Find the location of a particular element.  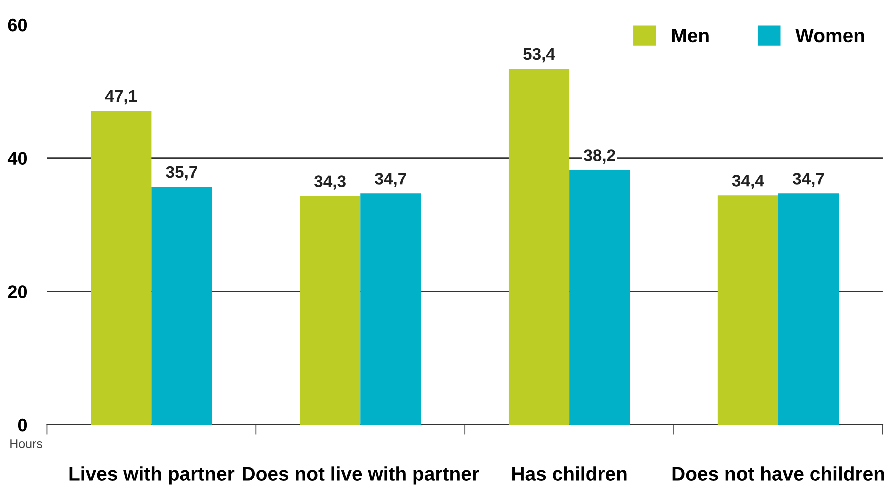

data-label: 38,2 is located at coordinates (600, 157).